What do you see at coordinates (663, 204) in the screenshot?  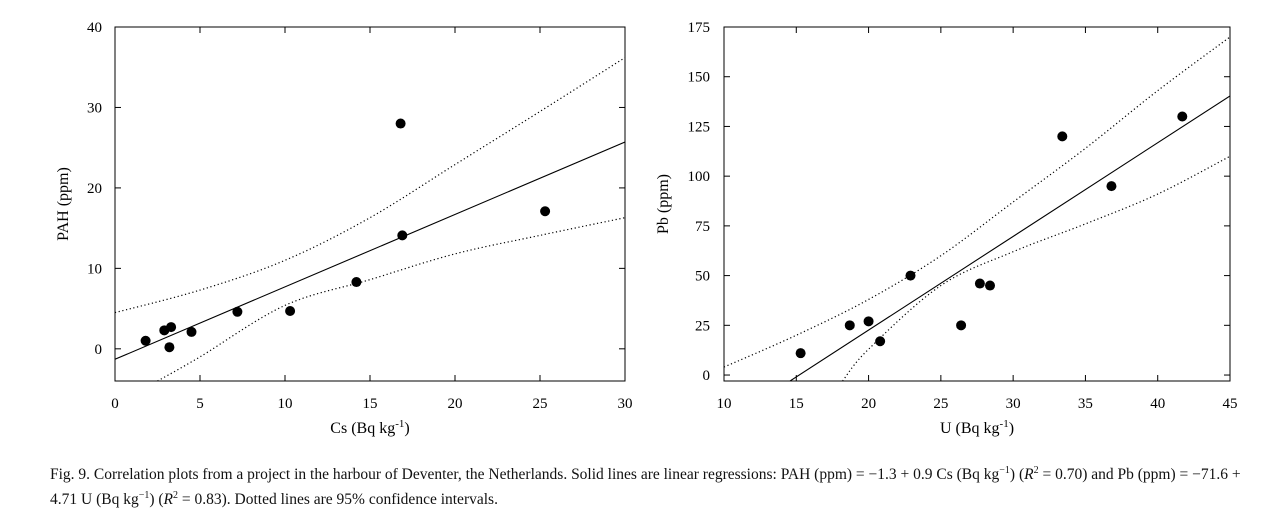 I see `y-axis-title: Pb (ppm)` at bounding box center [663, 204].